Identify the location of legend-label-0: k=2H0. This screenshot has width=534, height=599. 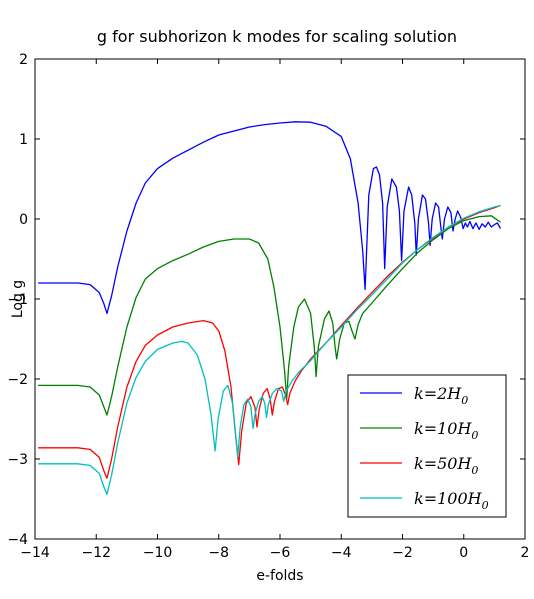
(441, 395).